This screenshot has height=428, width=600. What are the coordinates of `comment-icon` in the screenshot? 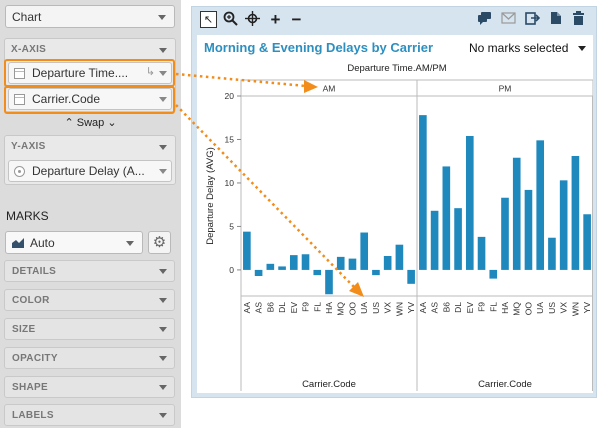 It's located at (484, 19).